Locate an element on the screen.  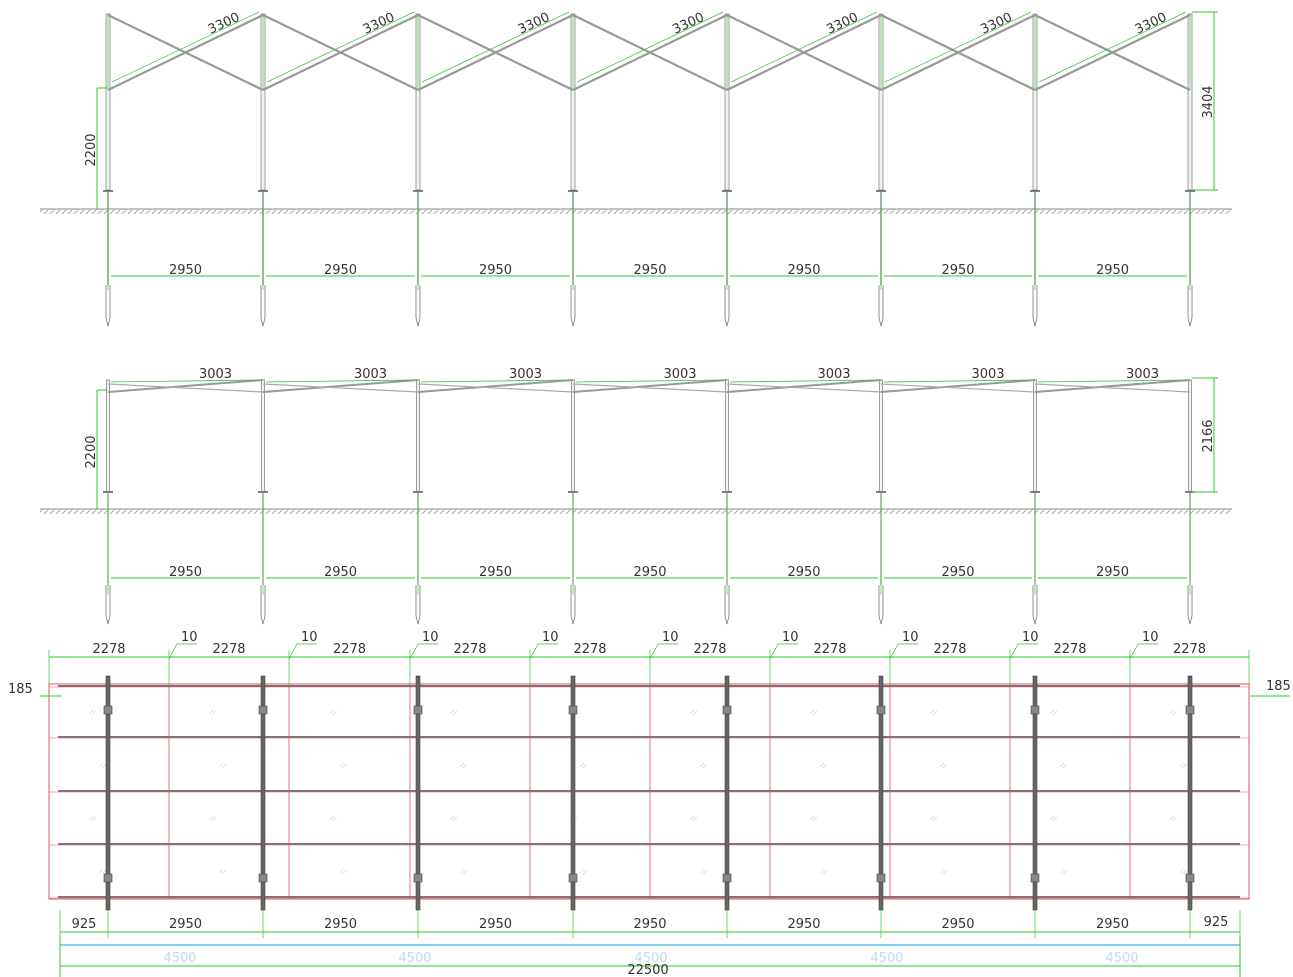
side-post-height-dim: 2200 is located at coordinates (95, 449).